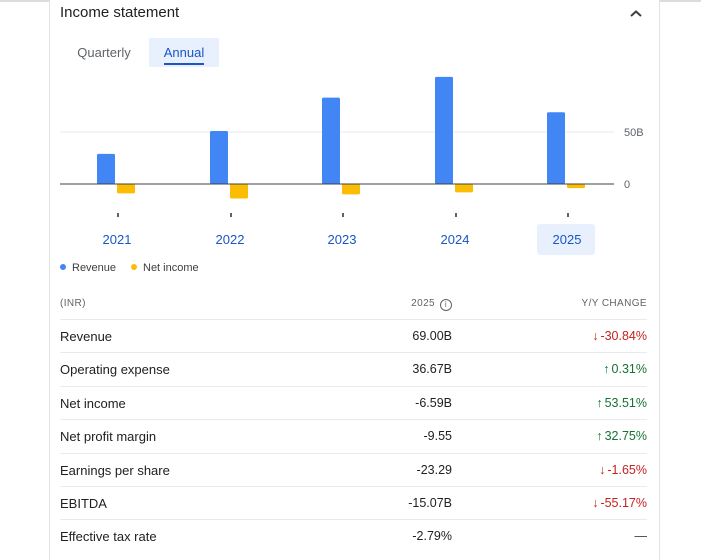 The width and height of the screenshot is (701, 560). I want to click on y-tick-label: 50B, so click(634, 133).